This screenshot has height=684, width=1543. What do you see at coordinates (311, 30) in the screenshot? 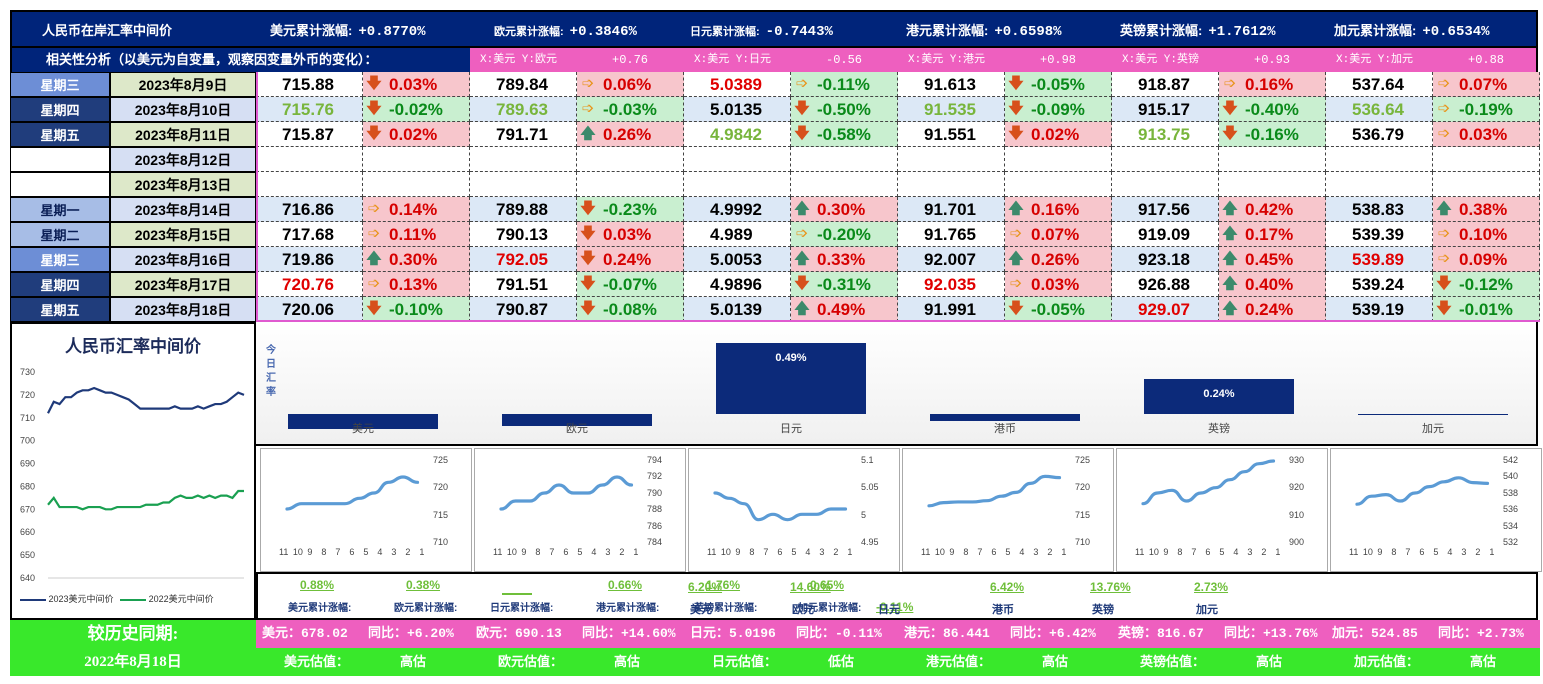
I see `header-cum-label: 美元累计涨幅:` at bounding box center [311, 30].